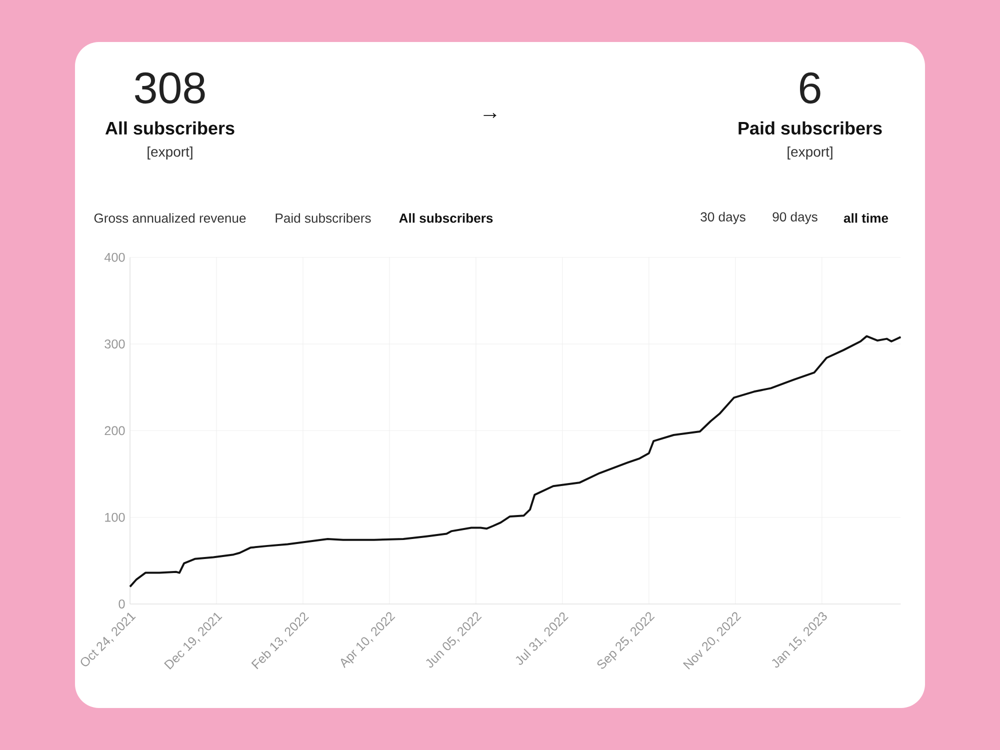 The image size is (1000, 750). Describe the element at coordinates (114, 344) in the screenshot. I see `y-tick-label: 300` at that location.